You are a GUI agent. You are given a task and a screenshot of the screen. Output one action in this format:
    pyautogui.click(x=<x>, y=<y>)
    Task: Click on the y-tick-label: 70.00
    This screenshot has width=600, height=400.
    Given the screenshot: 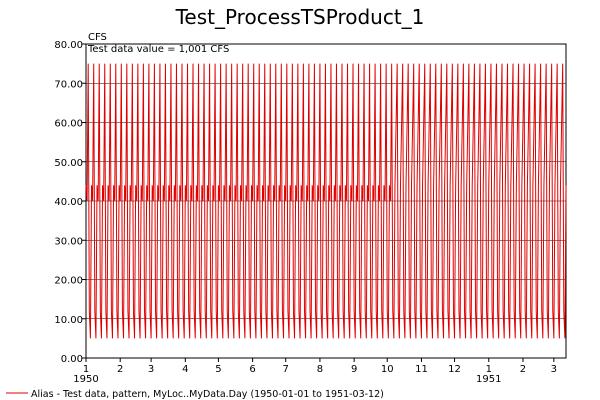 What is the action you would take?
    pyautogui.click(x=68, y=84)
    